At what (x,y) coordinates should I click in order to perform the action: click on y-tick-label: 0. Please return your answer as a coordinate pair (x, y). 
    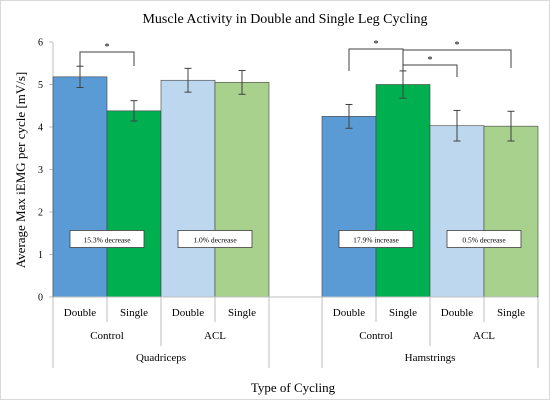
    Looking at the image, I should click on (40, 298).